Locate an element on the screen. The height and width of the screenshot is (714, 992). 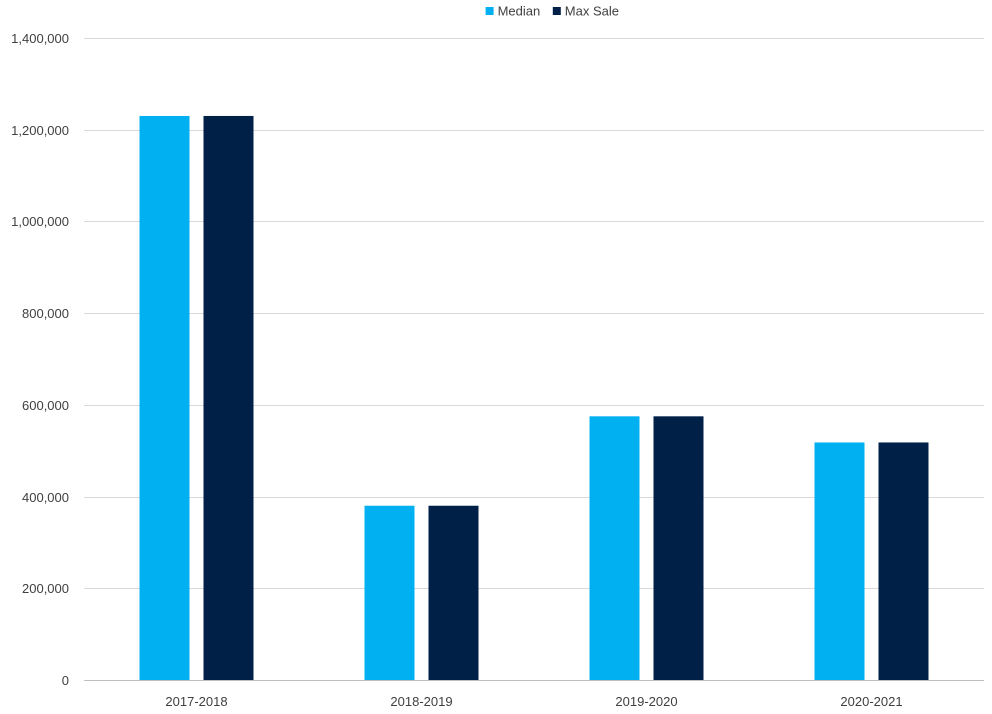
x-tick-label: 2017-2018 is located at coordinates (196, 701).